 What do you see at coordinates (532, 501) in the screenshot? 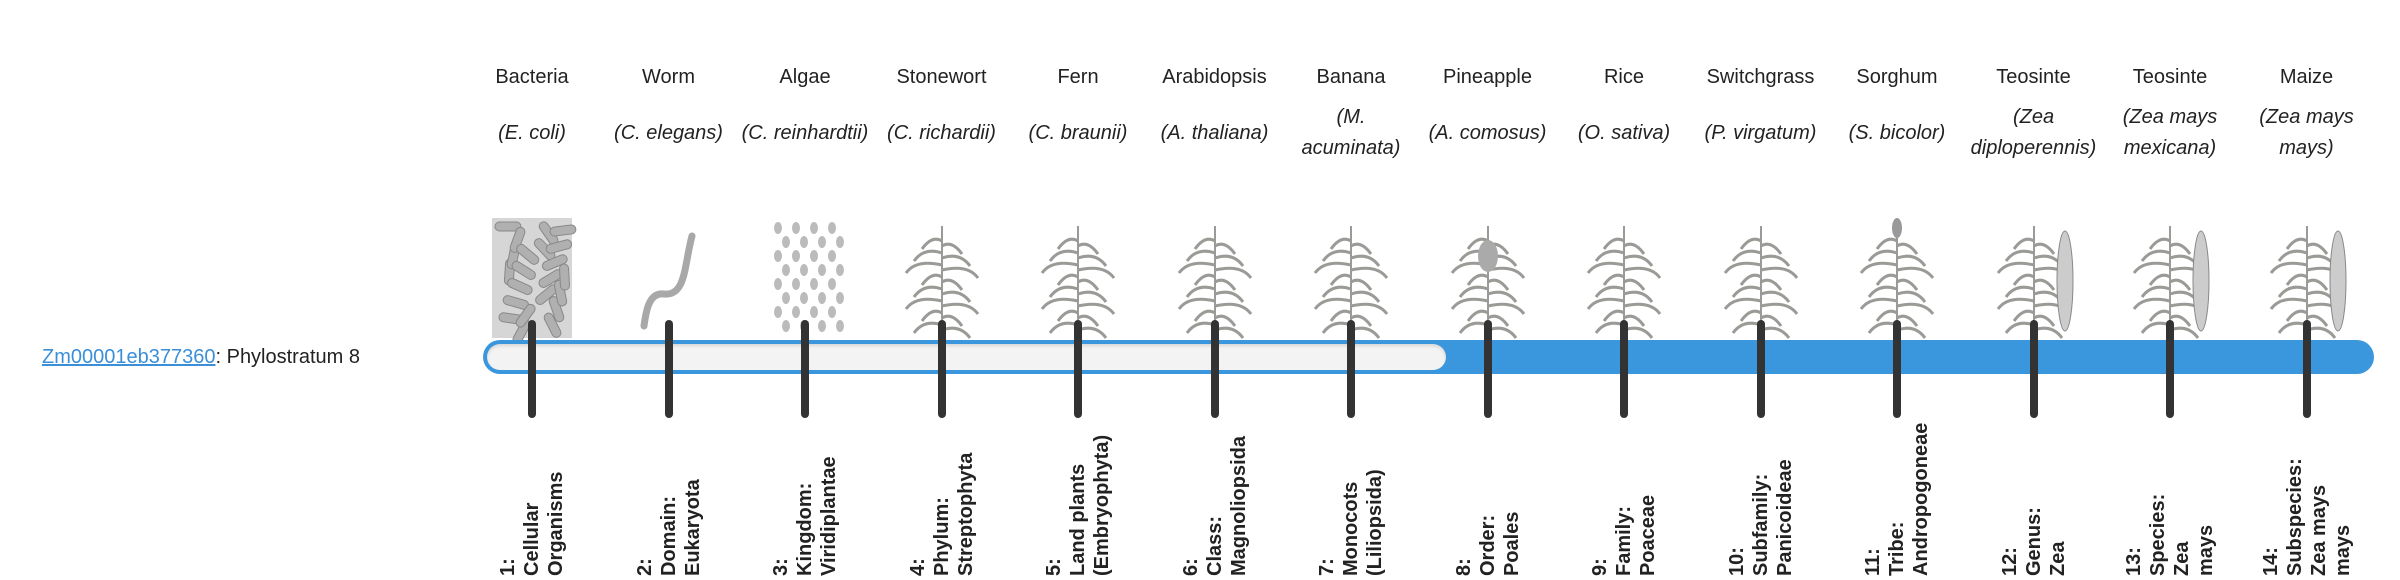
I see `stratum-label: 1: Cellular Organisms` at bounding box center [532, 501].